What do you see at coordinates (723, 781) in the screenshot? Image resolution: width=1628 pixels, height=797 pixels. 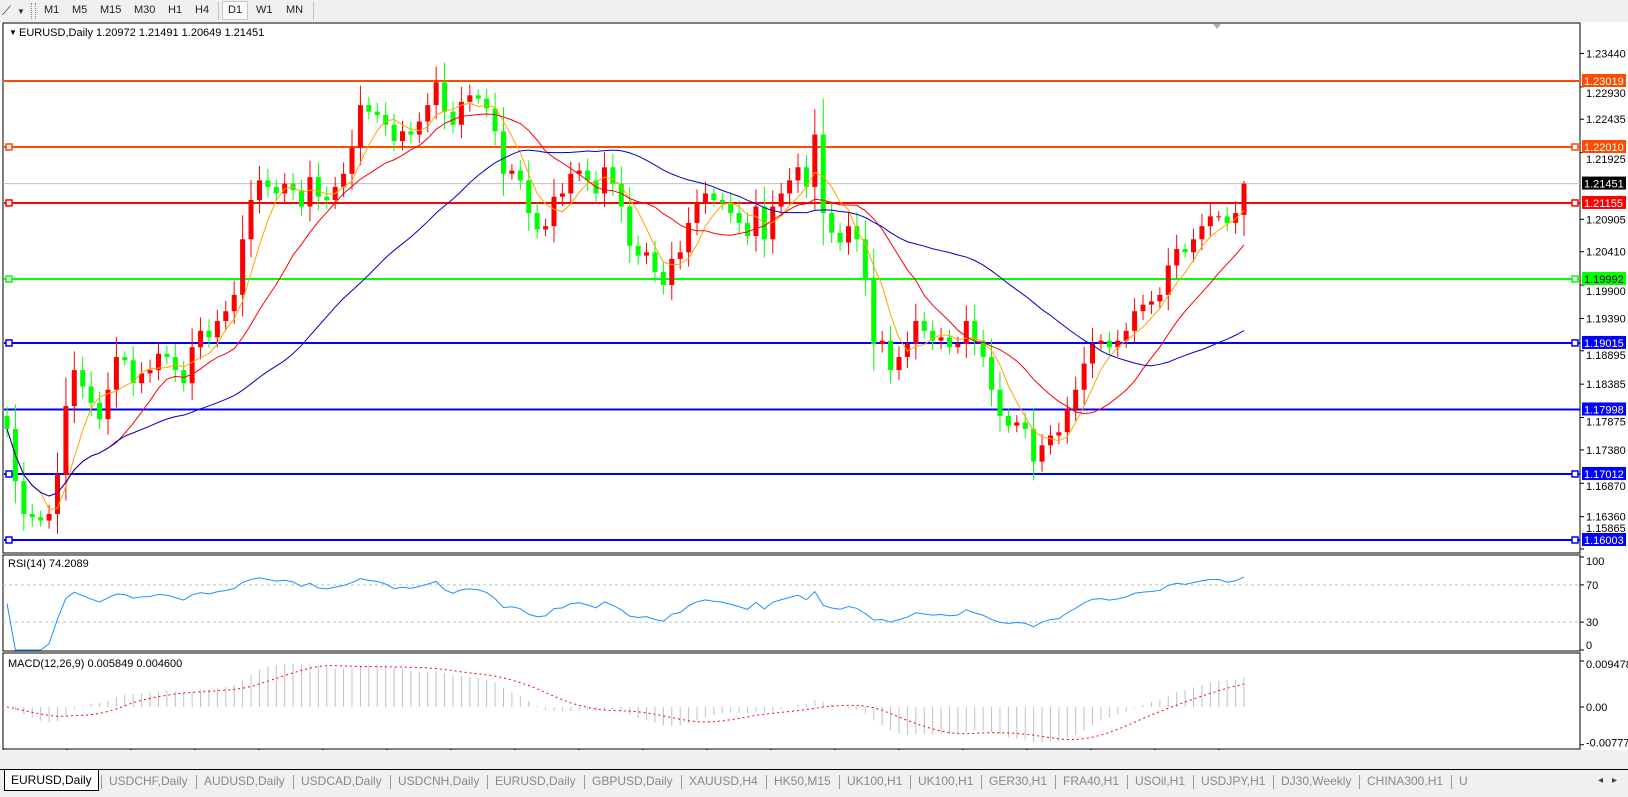 I see `chart-tab: XAUUSD,H4` at bounding box center [723, 781].